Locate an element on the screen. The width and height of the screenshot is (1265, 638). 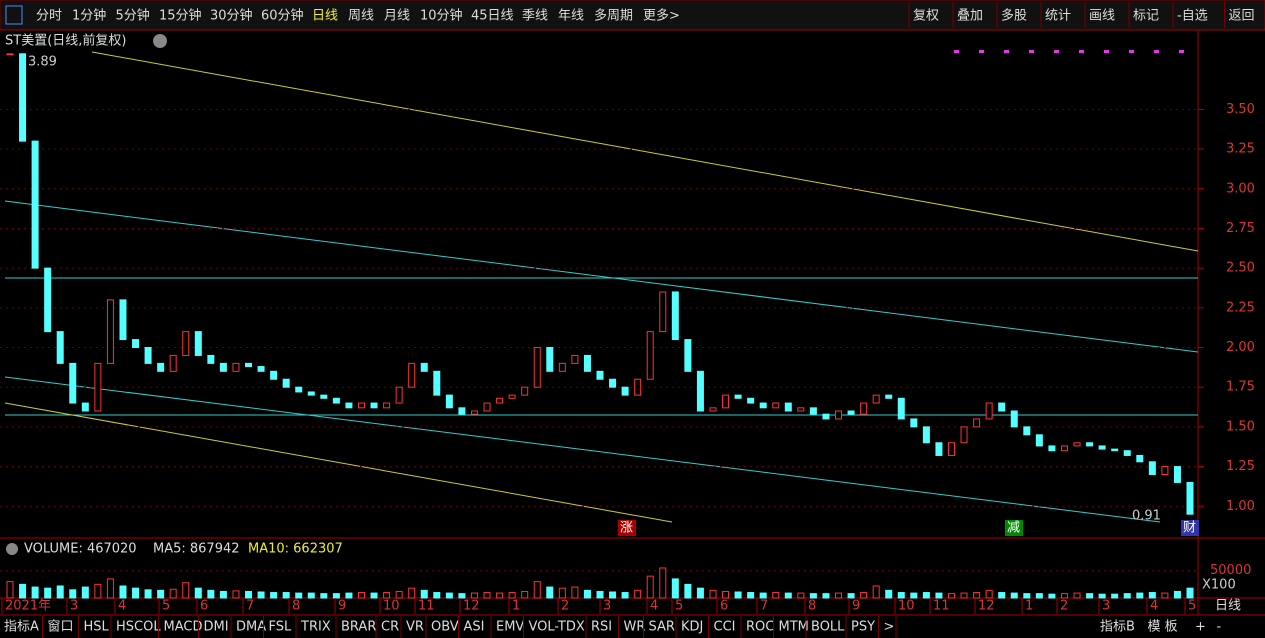
tab: ROC is located at coordinates (760, 627).